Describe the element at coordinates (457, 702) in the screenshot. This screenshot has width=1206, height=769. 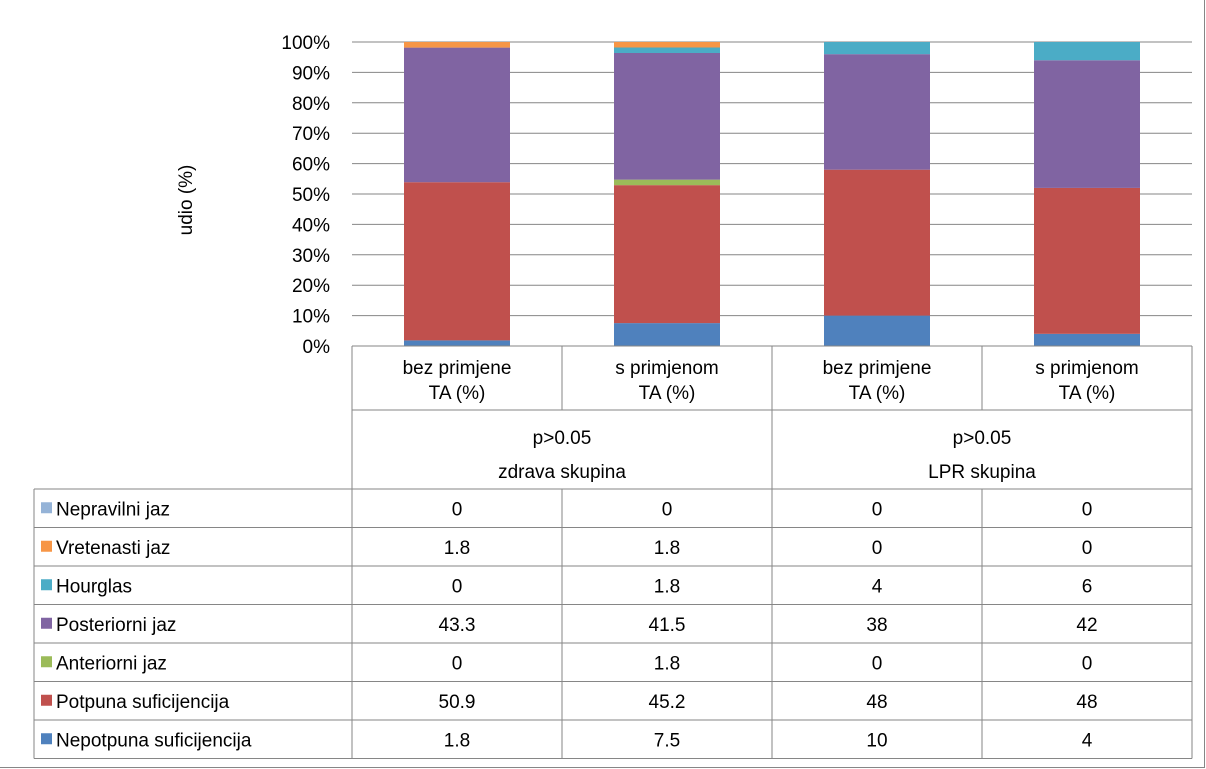
I see `table-cell-value: 50.9` at that location.